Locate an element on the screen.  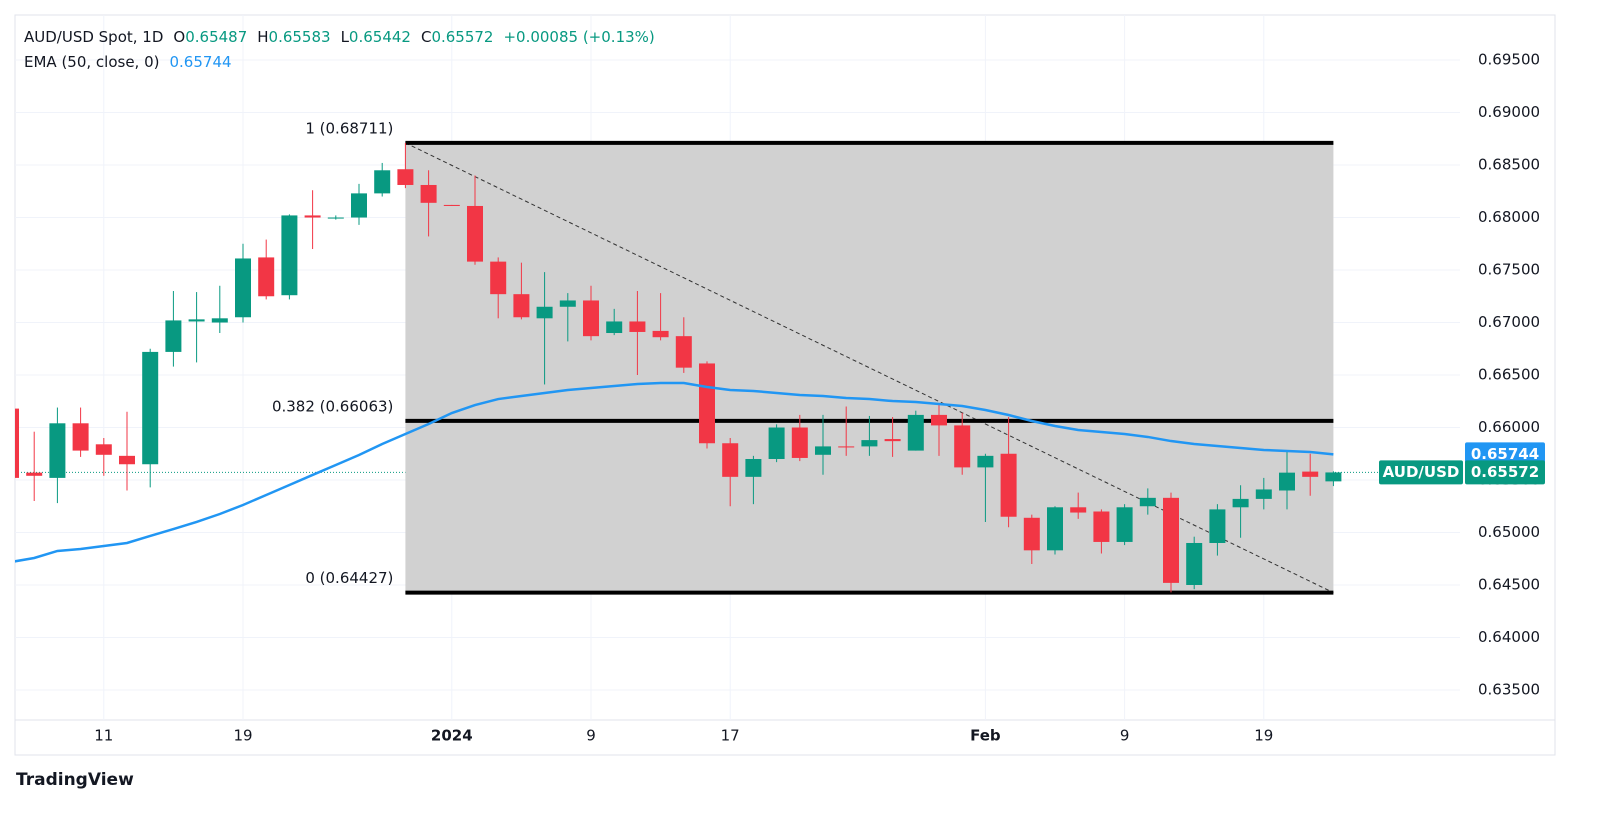
y-tick-label: 0.65000 is located at coordinates (1509, 532).